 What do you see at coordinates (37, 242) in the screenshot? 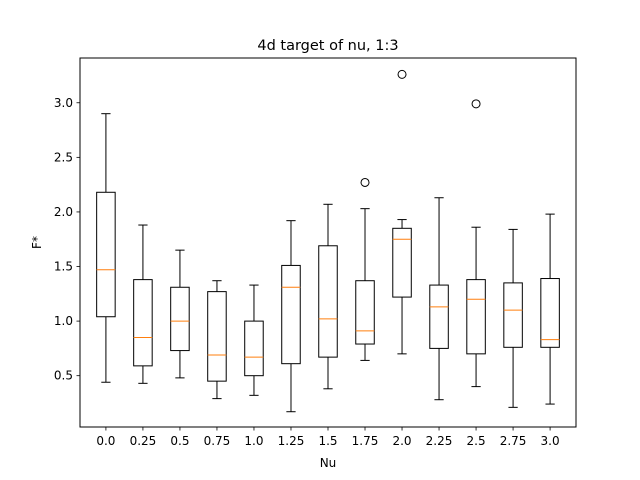
I see `y-axis-label: F*` at bounding box center [37, 242].